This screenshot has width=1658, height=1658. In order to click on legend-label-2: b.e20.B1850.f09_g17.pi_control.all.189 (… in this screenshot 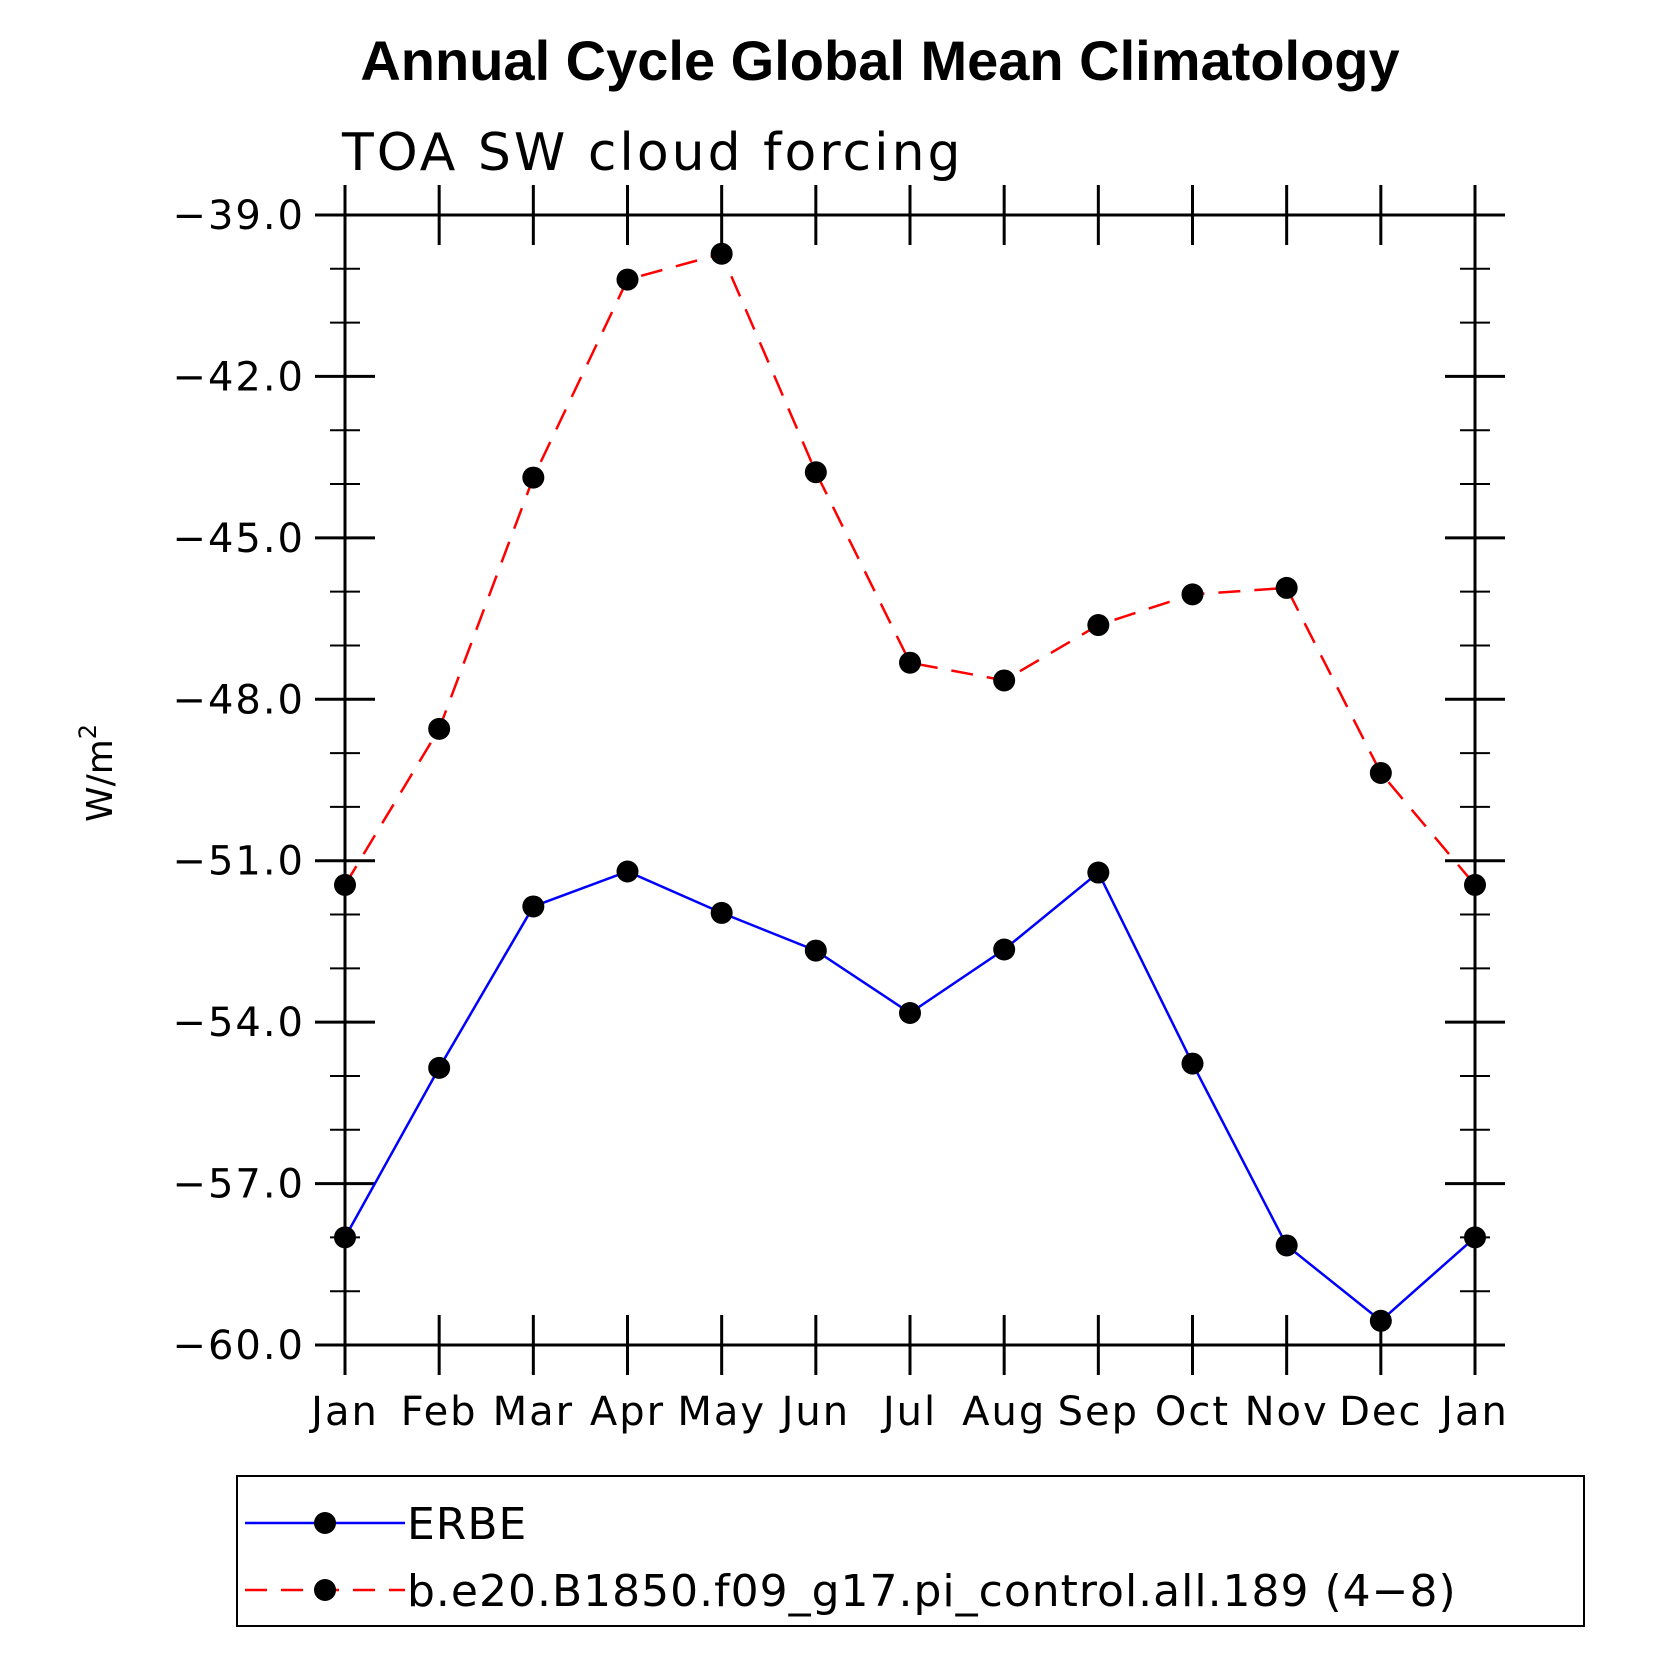, I will do `click(932, 1591)`.